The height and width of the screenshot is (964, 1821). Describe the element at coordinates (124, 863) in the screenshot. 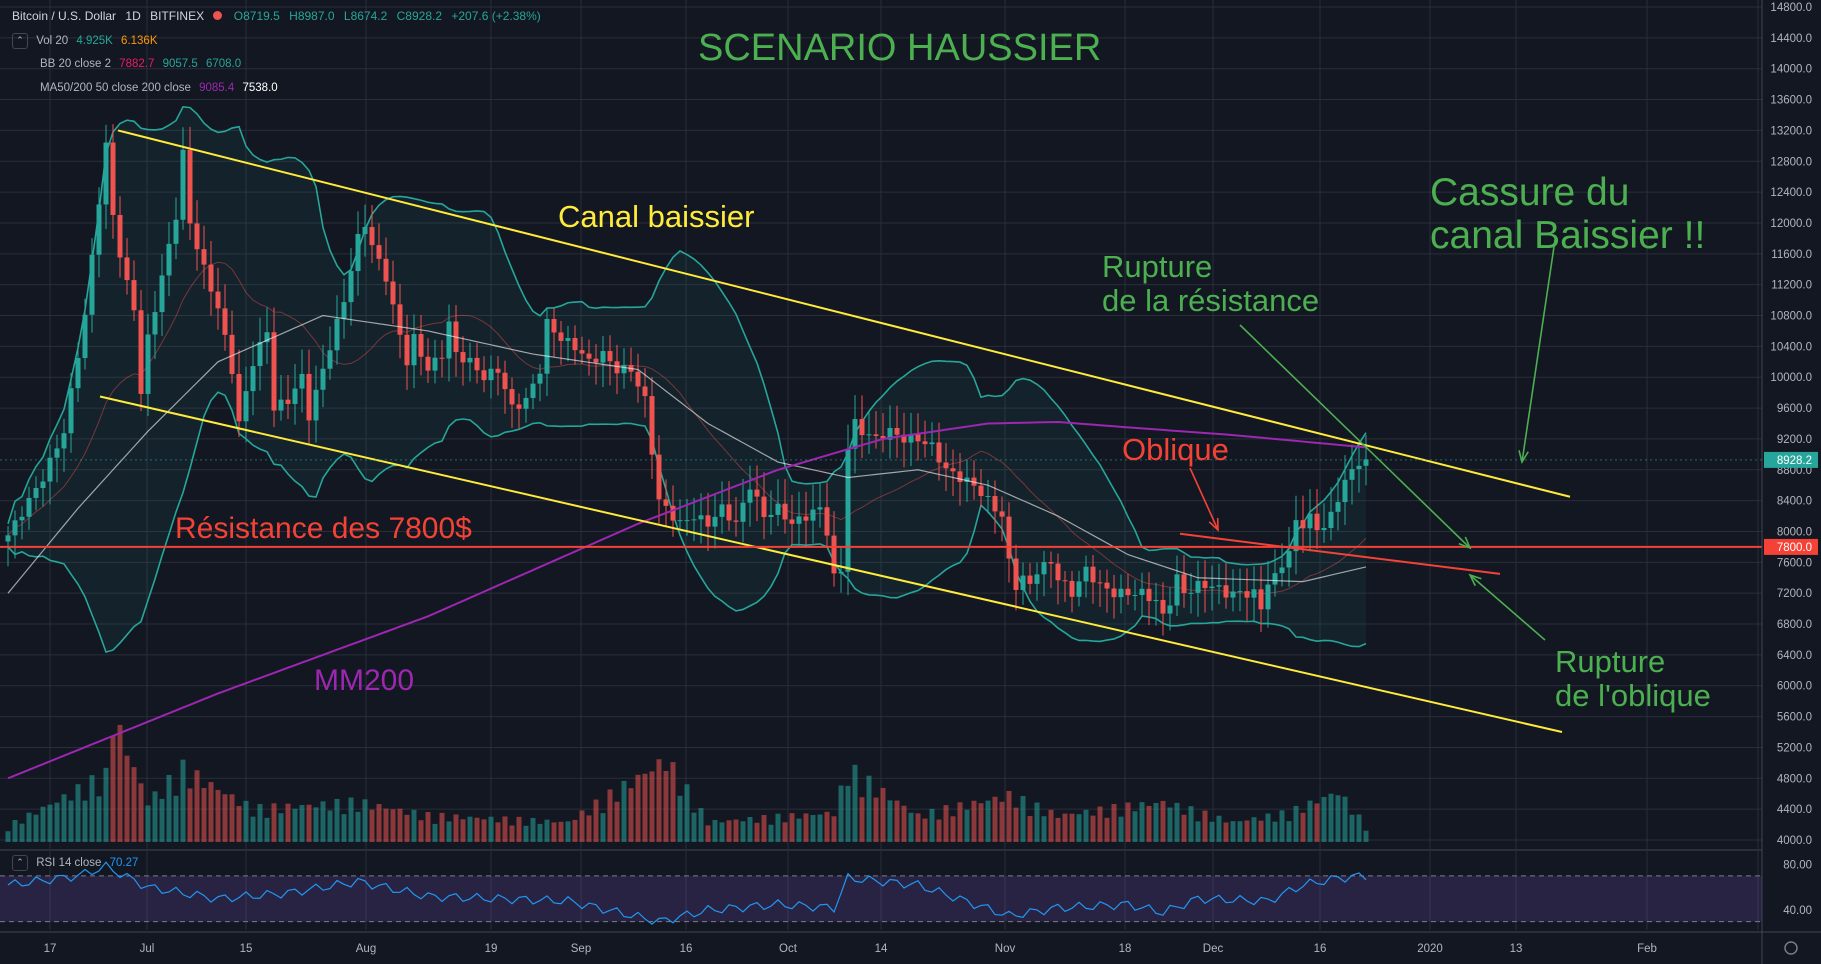

I see `rsi-value: 70.27` at that location.